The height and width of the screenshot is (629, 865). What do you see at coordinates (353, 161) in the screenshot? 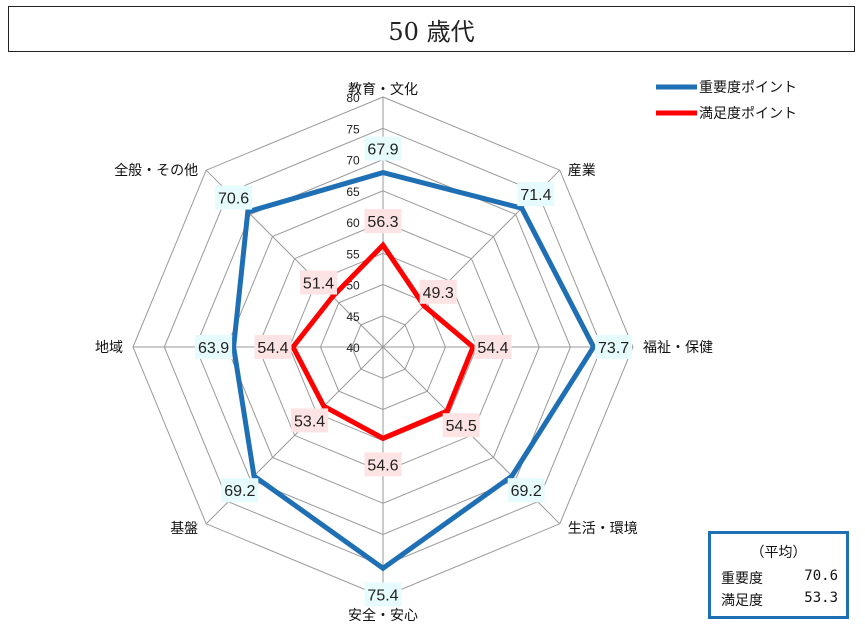
I see `tick-label: 70` at bounding box center [353, 161].